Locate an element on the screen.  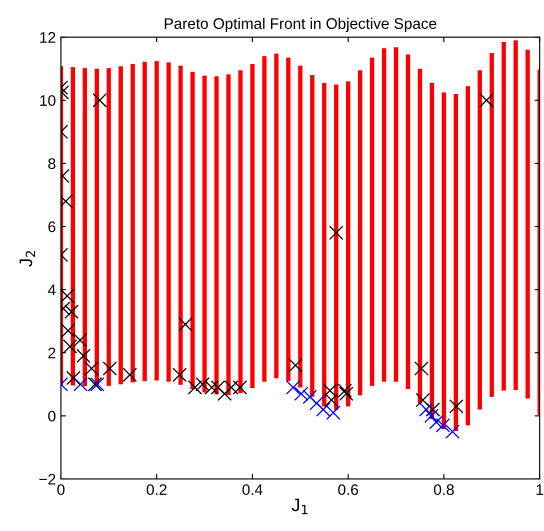
x-tick-label: 0.4 is located at coordinates (252, 490).